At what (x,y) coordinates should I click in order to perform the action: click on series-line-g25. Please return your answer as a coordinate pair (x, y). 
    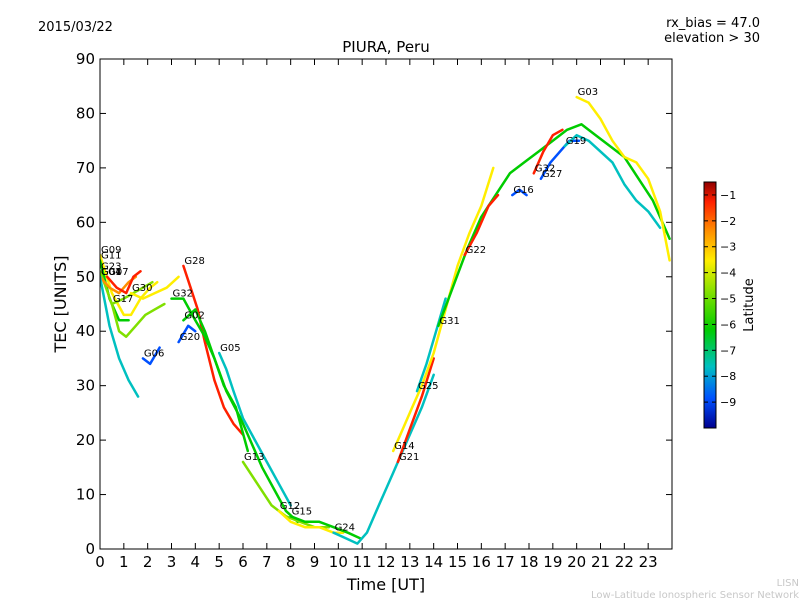
    Looking at the image, I should click on (431, 345).